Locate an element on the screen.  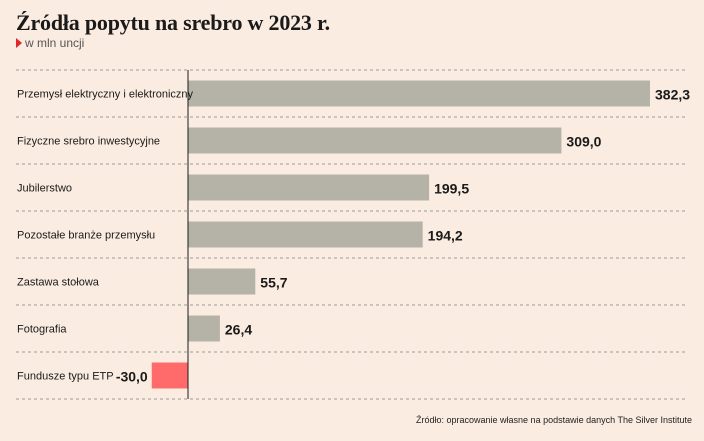
category-label: Zastawa stołowa is located at coordinates (58, 283).